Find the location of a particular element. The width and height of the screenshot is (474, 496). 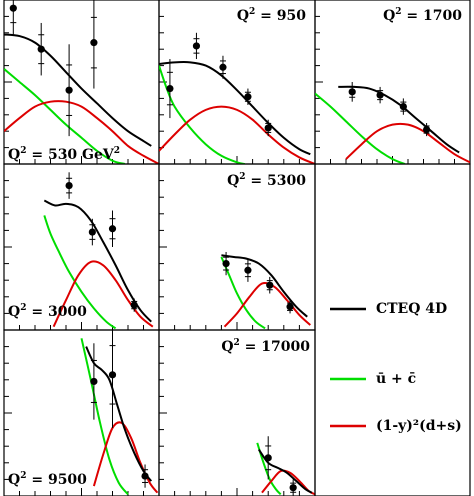

panel-4: Q2 = 3000 is located at coordinates (81, 247).